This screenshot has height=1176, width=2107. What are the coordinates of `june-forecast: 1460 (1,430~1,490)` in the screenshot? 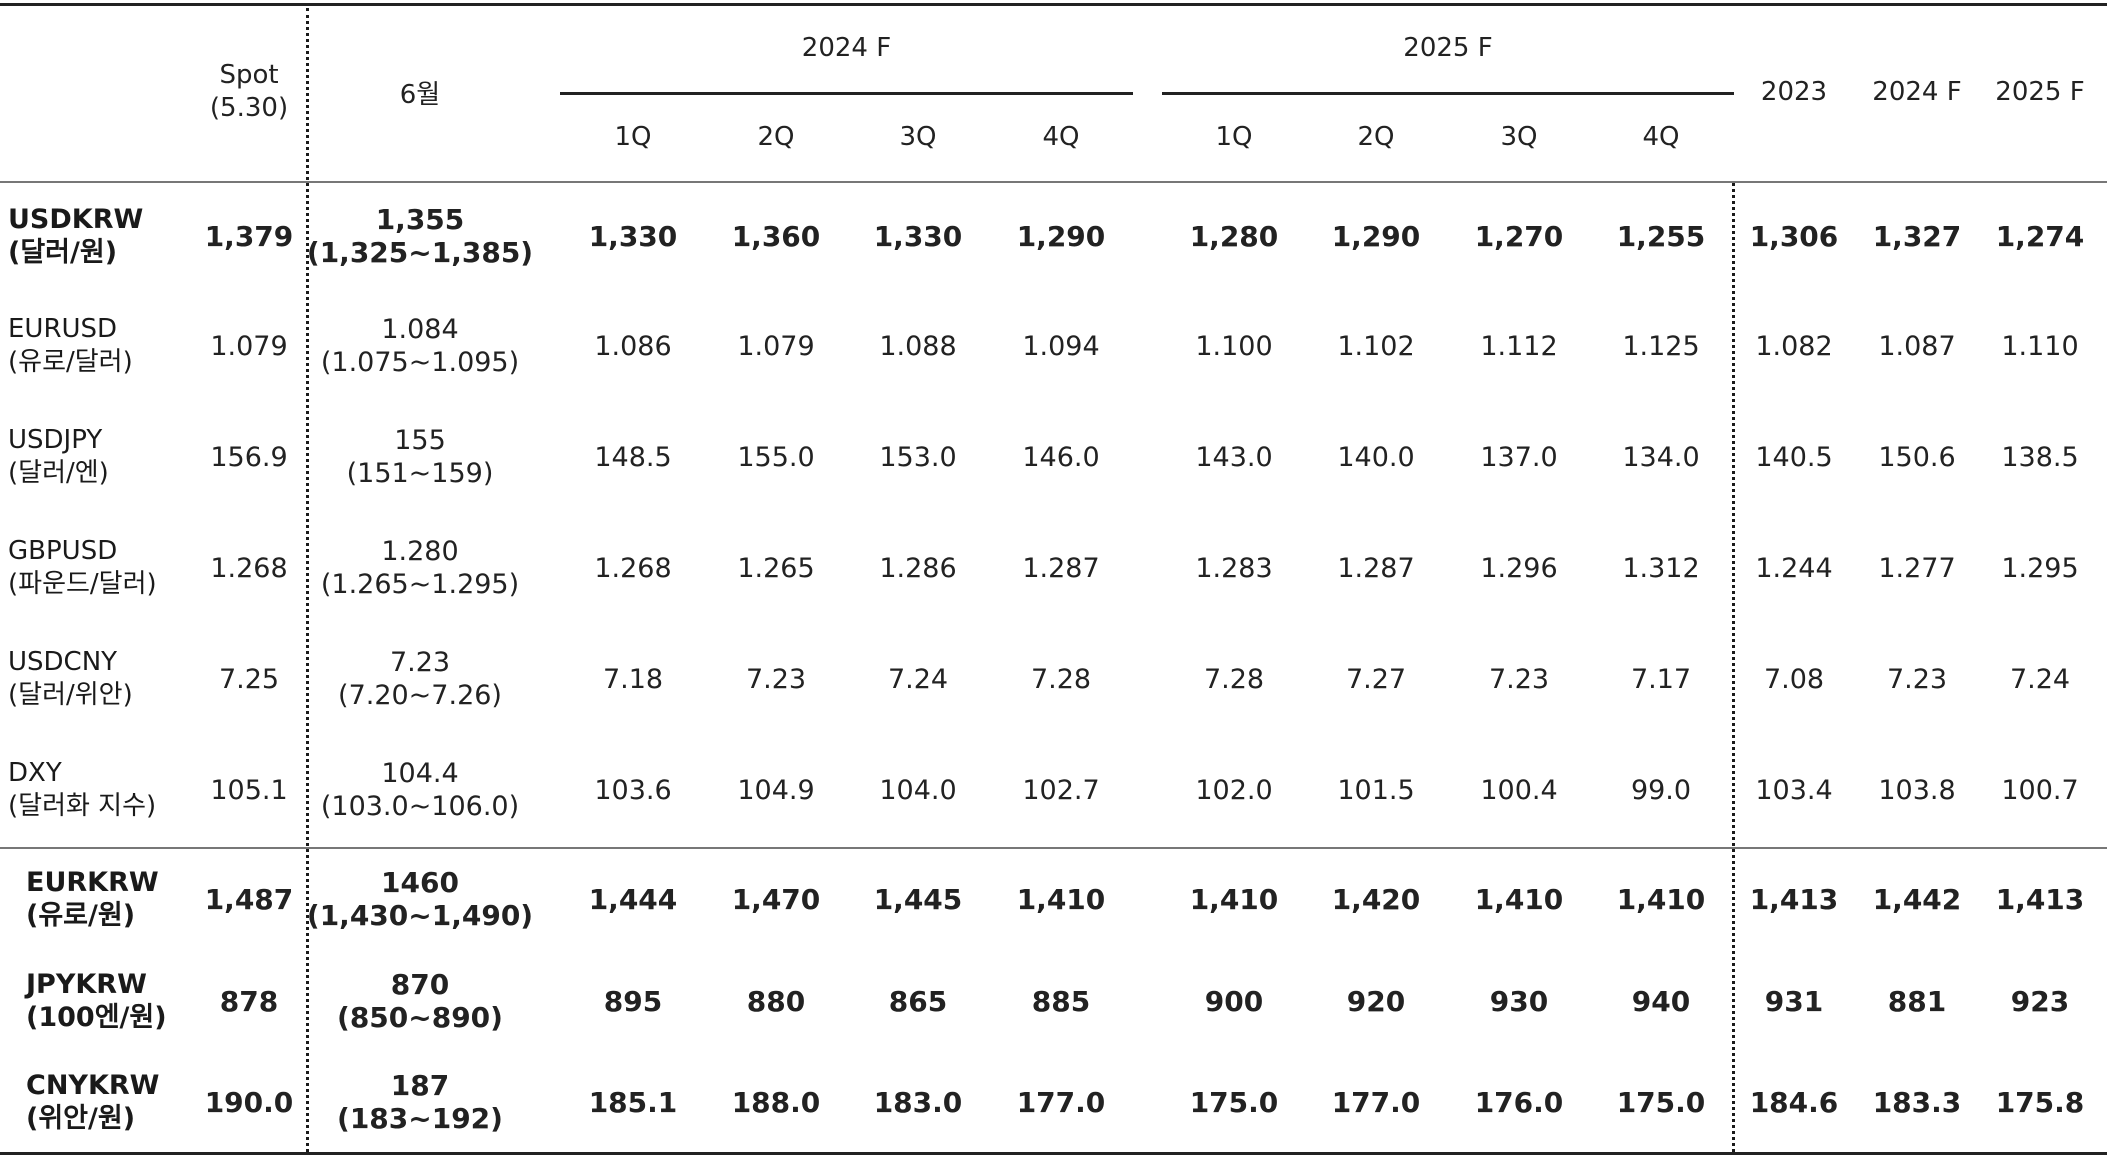 It's located at (420, 899).